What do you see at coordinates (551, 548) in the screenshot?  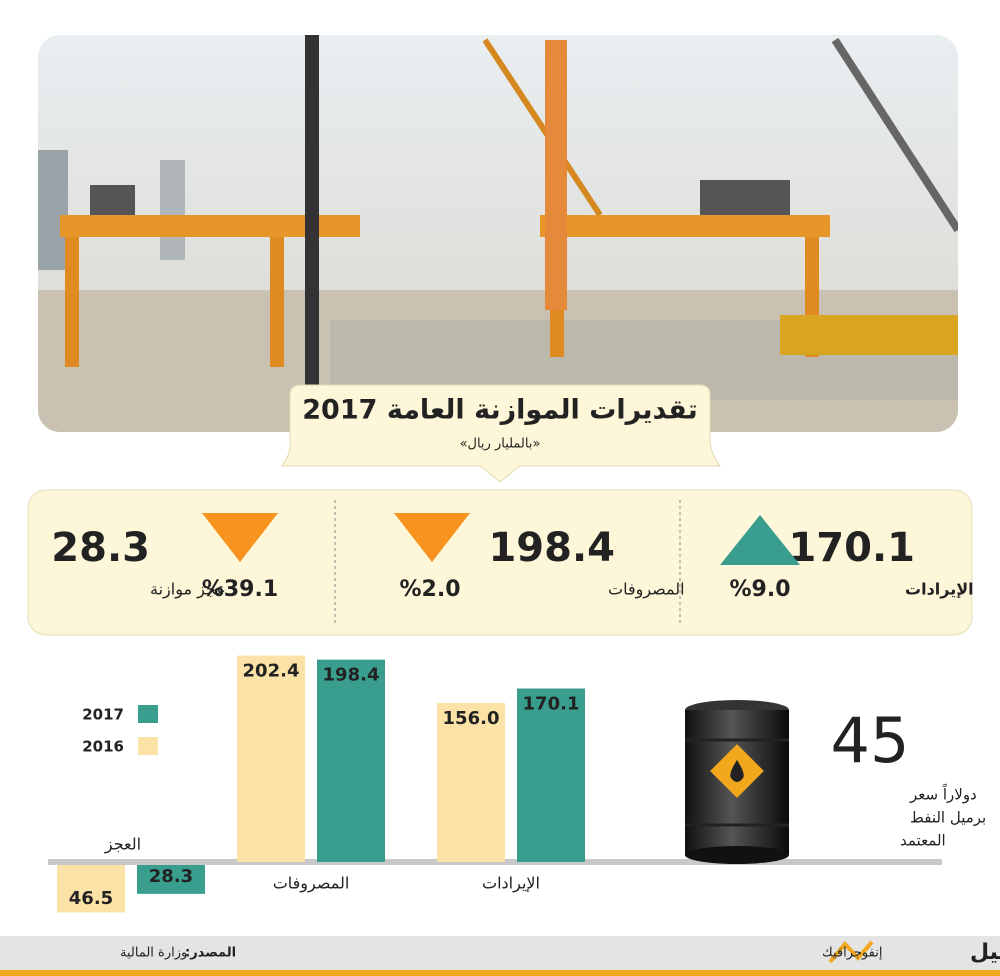 I see `kpi-value: 198.4` at bounding box center [551, 548].